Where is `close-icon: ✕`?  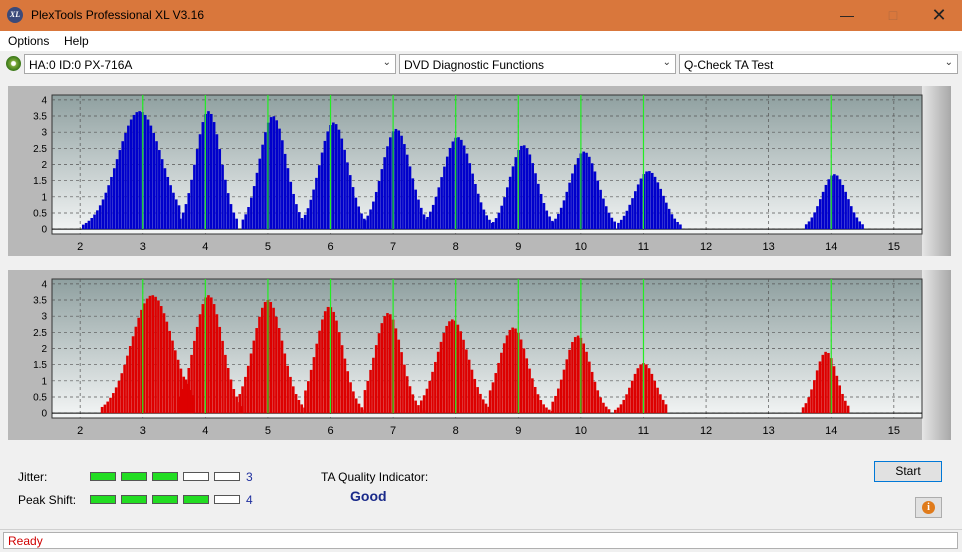 close-icon: ✕ is located at coordinates (939, 15).